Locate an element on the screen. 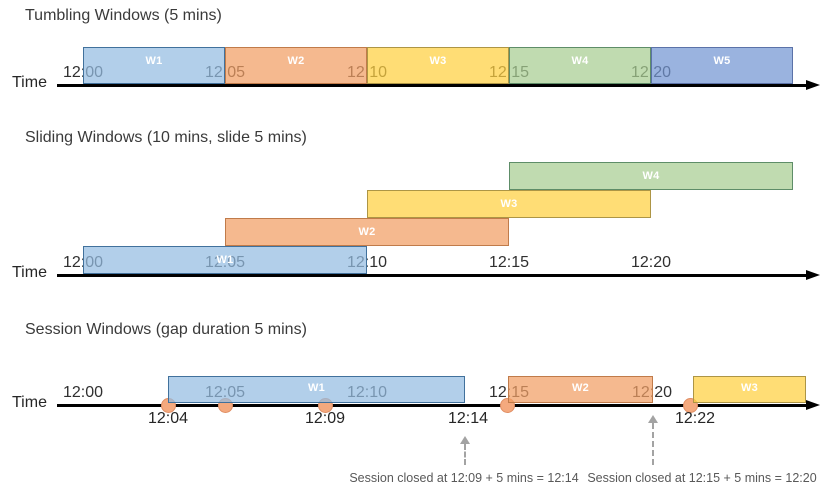 The height and width of the screenshot is (498, 829). tumbling-window-label: W3 is located at coordinates (438, 60).